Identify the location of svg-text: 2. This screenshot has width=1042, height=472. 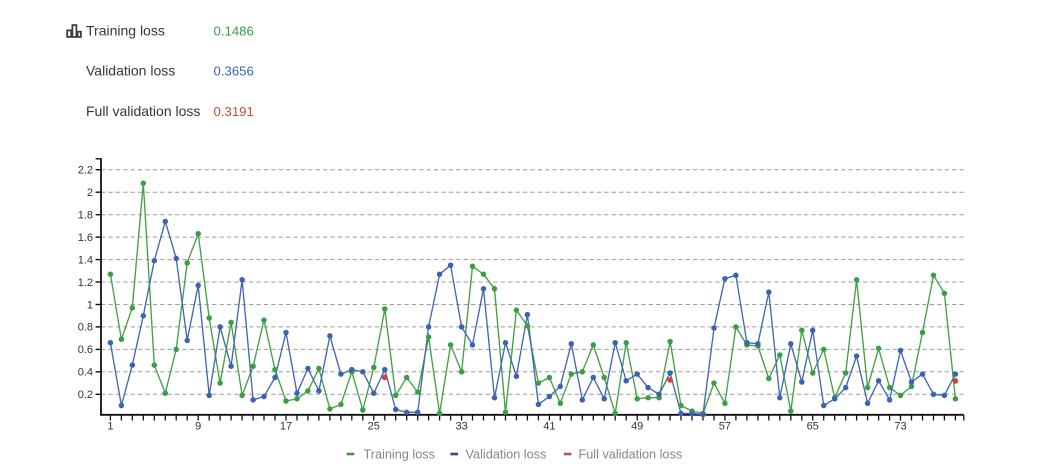
(90, 193).